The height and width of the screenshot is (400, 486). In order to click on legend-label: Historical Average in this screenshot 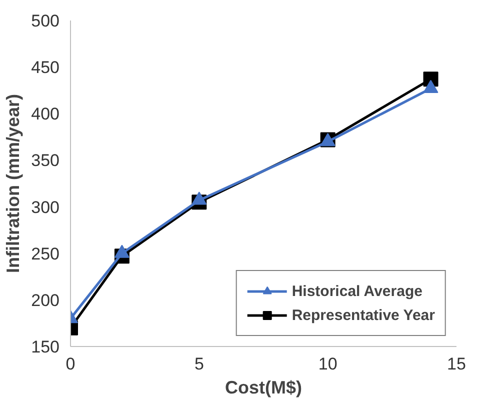, I will do `click(357, 291)`.